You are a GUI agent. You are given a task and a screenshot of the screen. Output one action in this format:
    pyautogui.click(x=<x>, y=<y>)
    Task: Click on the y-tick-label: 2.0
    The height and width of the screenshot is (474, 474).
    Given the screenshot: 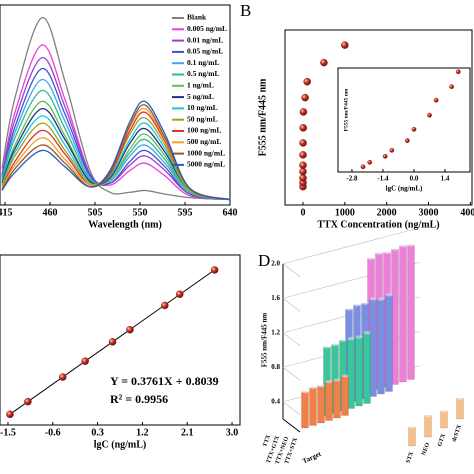 What is the action you would take?
    pyautogui.click(x=275, y=263)
    